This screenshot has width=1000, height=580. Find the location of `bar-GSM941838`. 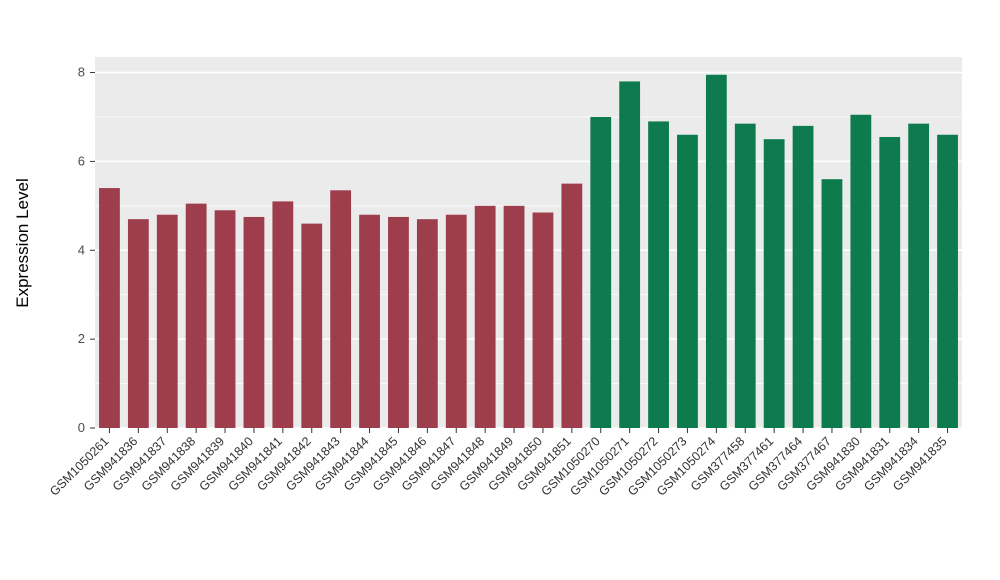

bar-GSM941838 is located at coordinates (196, 315).